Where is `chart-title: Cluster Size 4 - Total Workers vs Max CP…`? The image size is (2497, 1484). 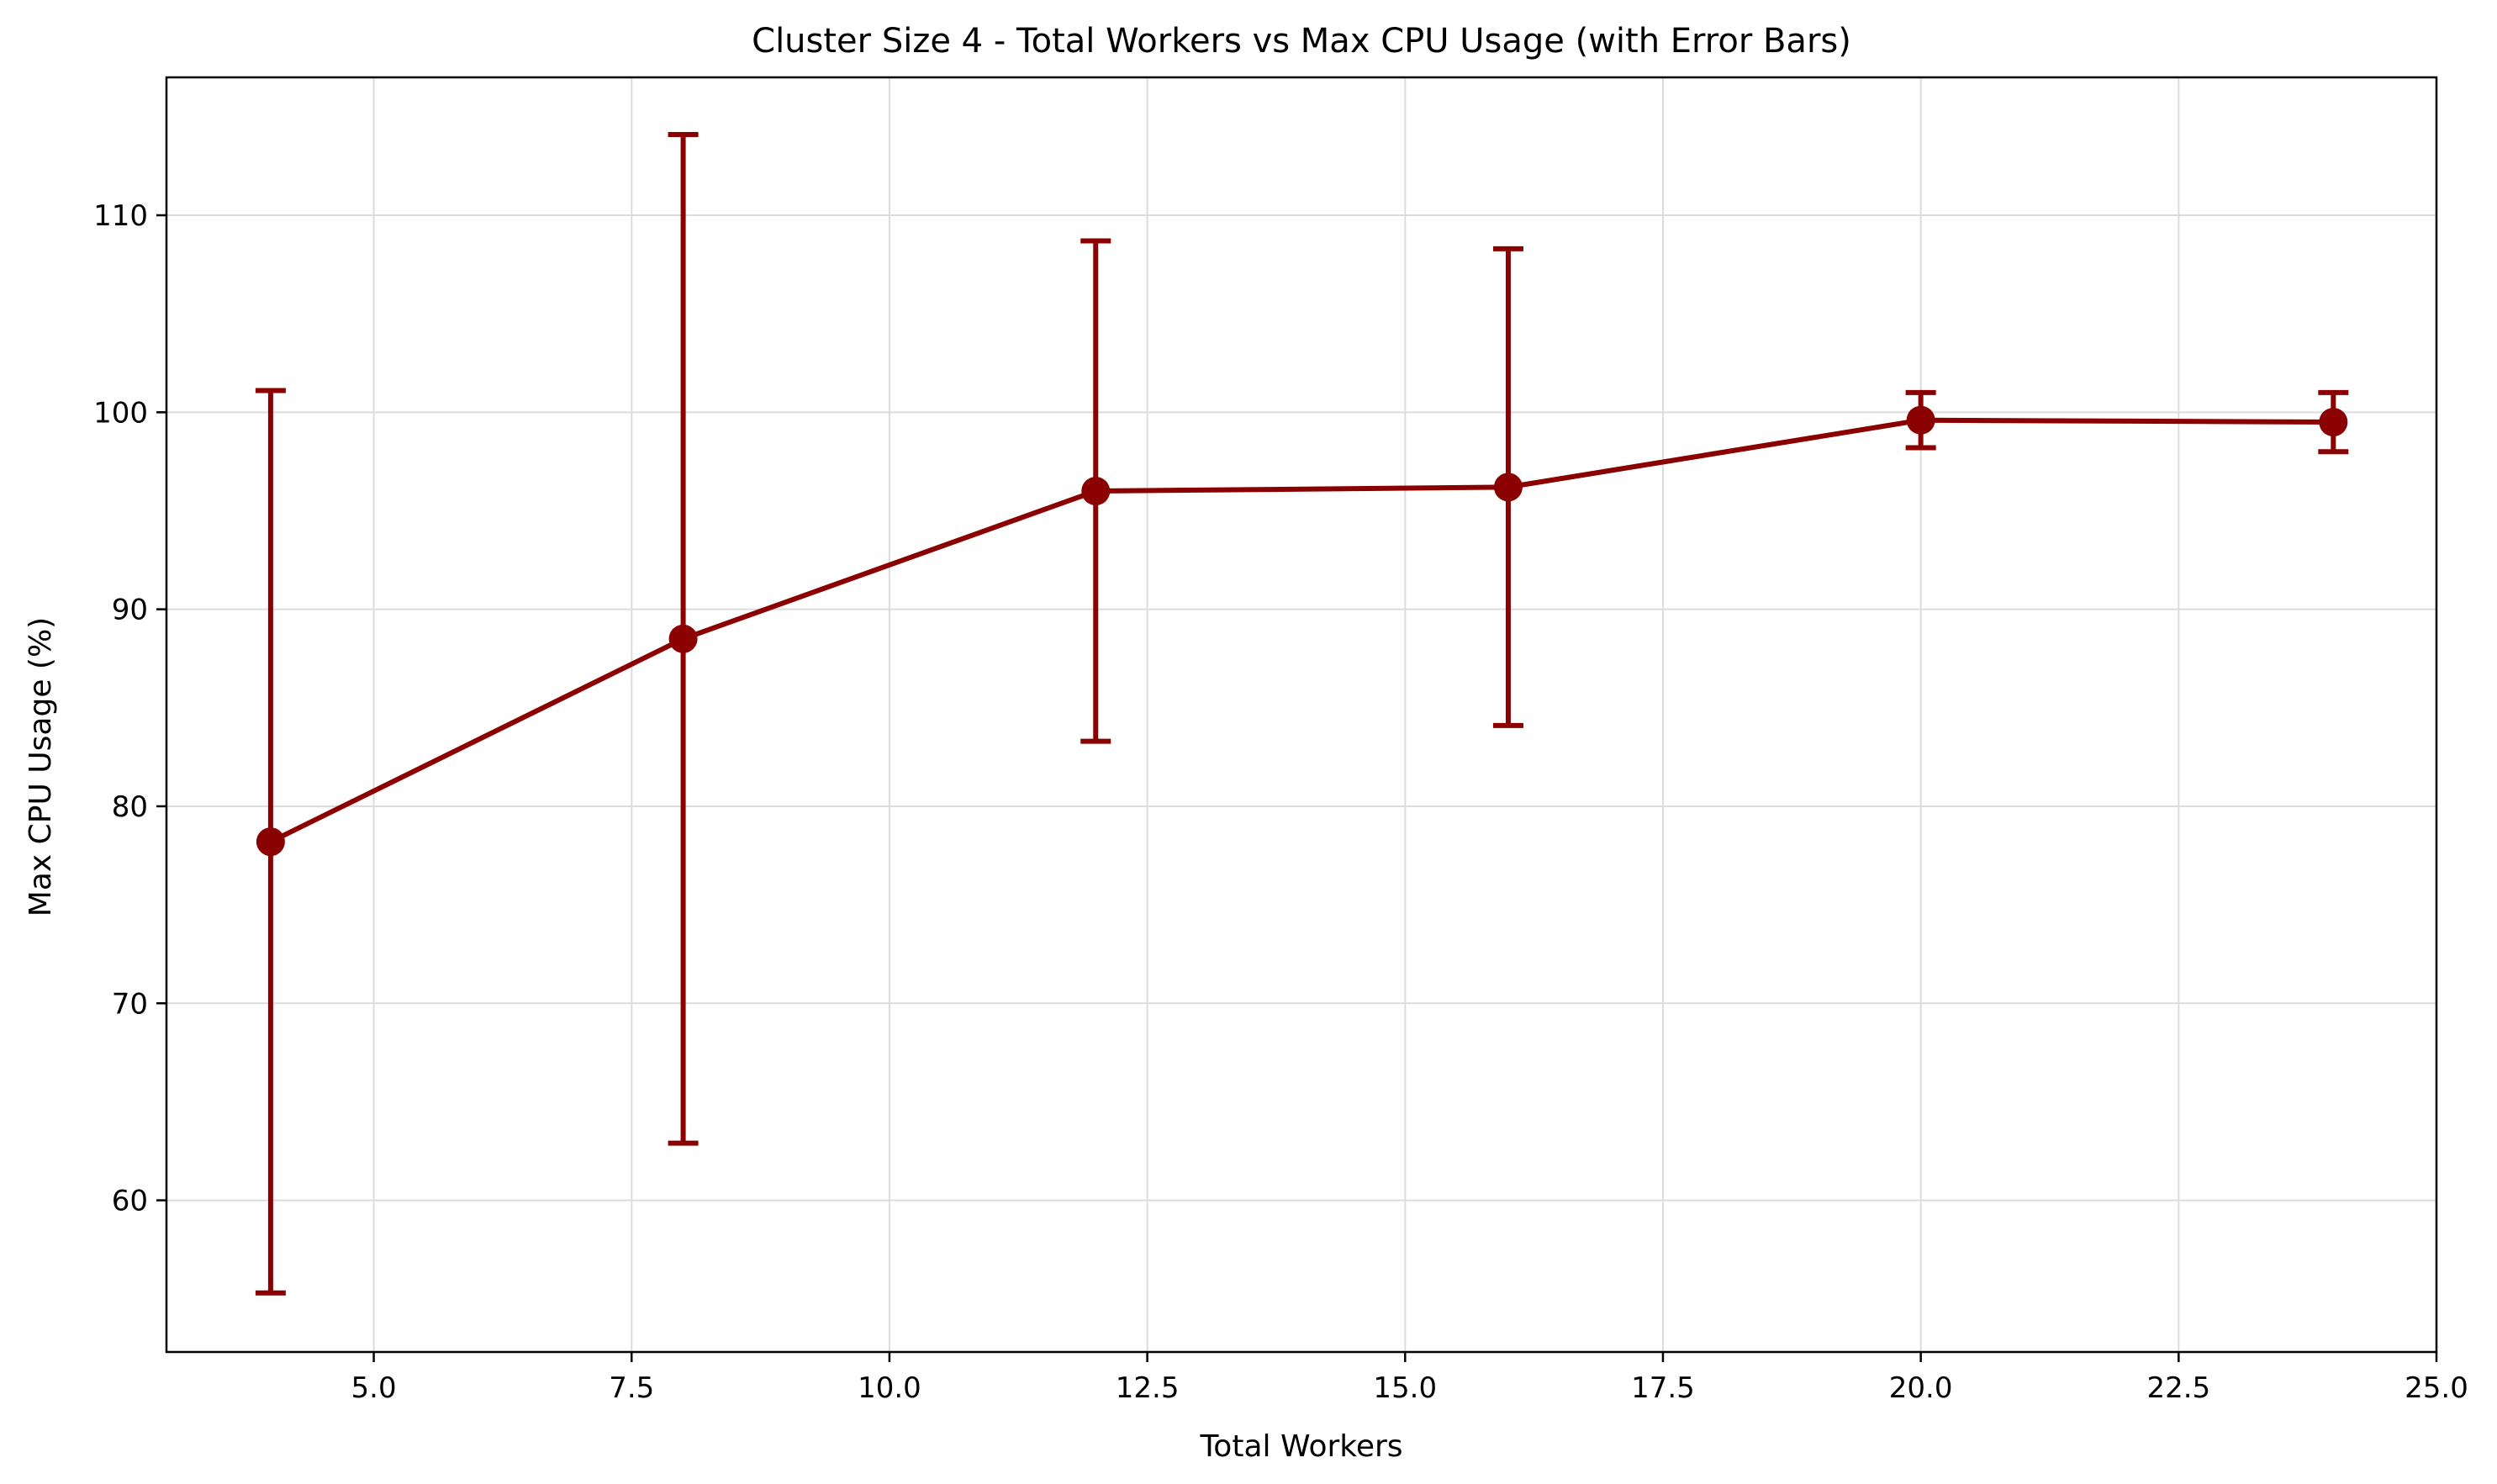
chart-title: Cluster Size 4 - Total Workers vs Max CP… is located at coordinates (1301, 41).